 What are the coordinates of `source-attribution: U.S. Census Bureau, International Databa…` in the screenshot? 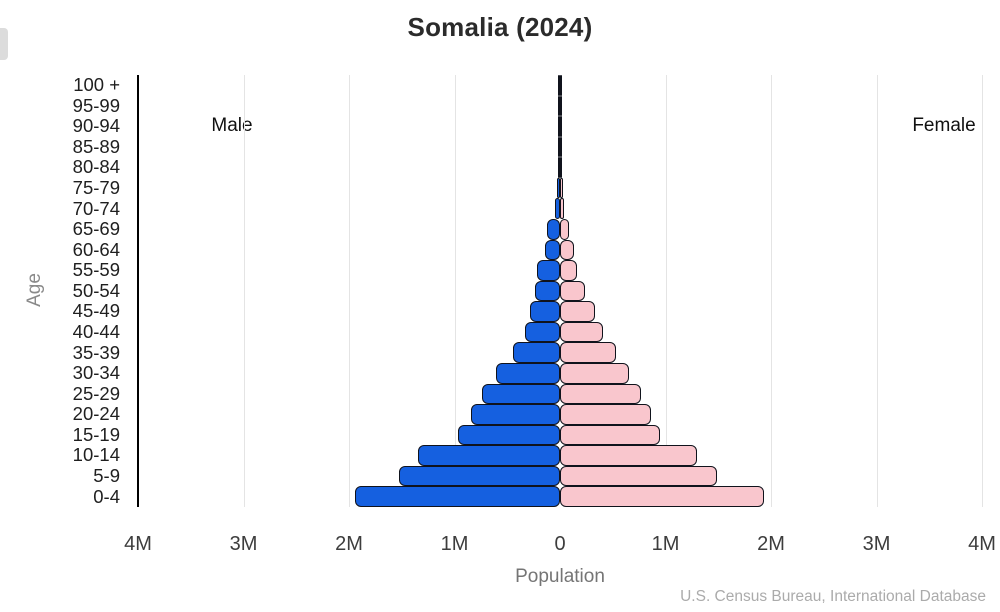 It's located at (833, 596).